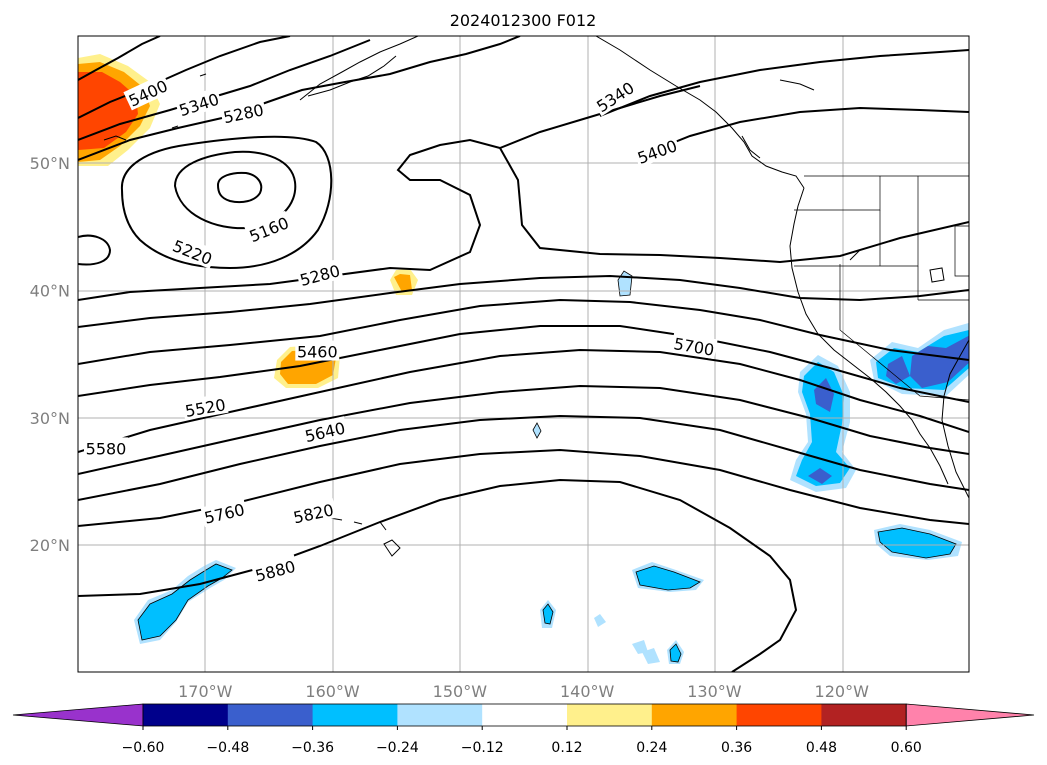 The image size is (1047, 765). I want to click on colorbar-tick-label: 0.12, so click(566, 748).